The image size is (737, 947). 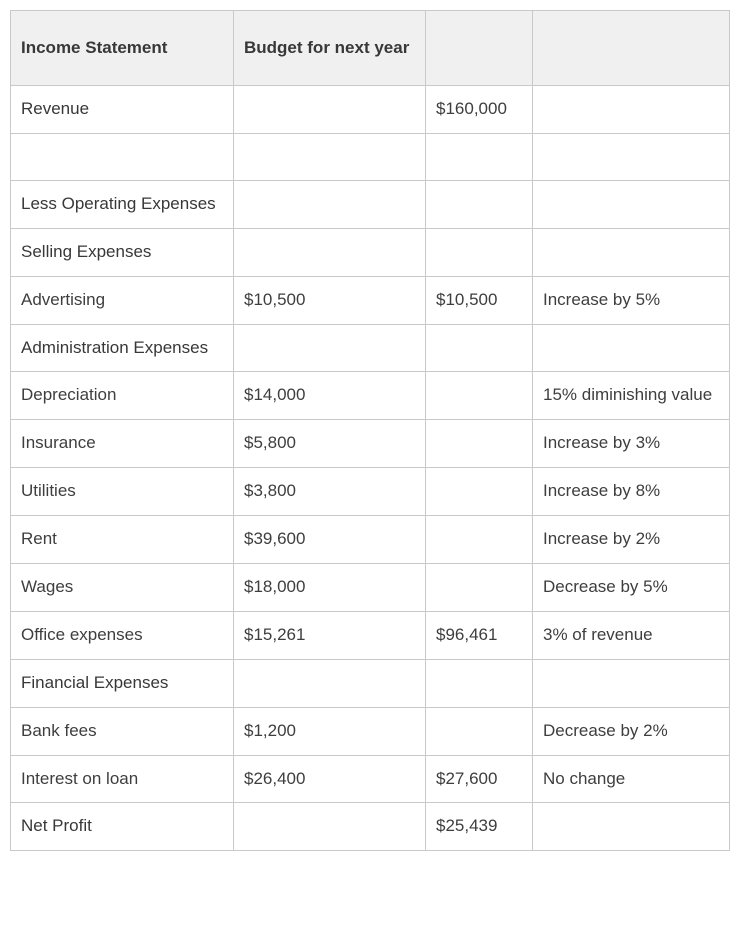 I want to click on value-cell: $27,600, so click(x=479, y=779).